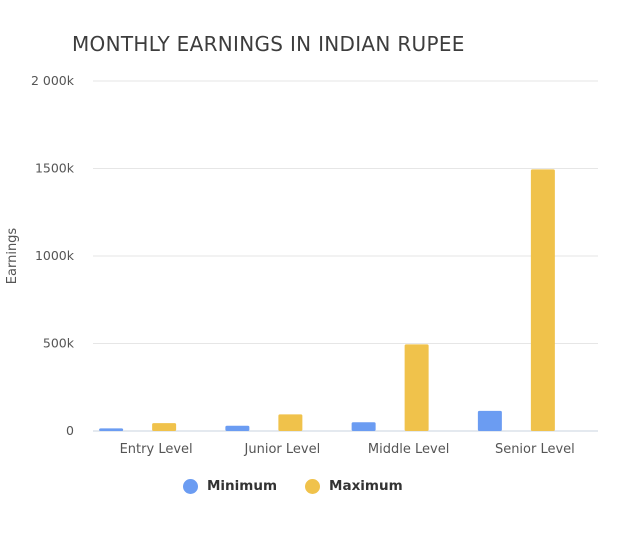 This screenshot has height=540, width=623. I want to click on legend-label: Maximum, so click(366, 486).